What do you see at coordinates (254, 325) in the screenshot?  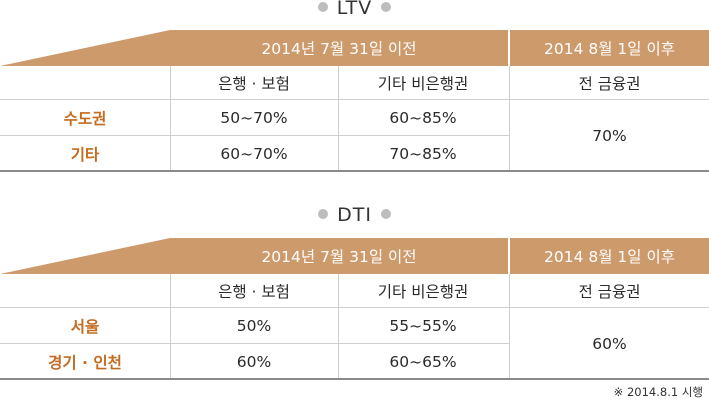 I see `dti-cell-bank: 50%` at bounding box center [254, 325].